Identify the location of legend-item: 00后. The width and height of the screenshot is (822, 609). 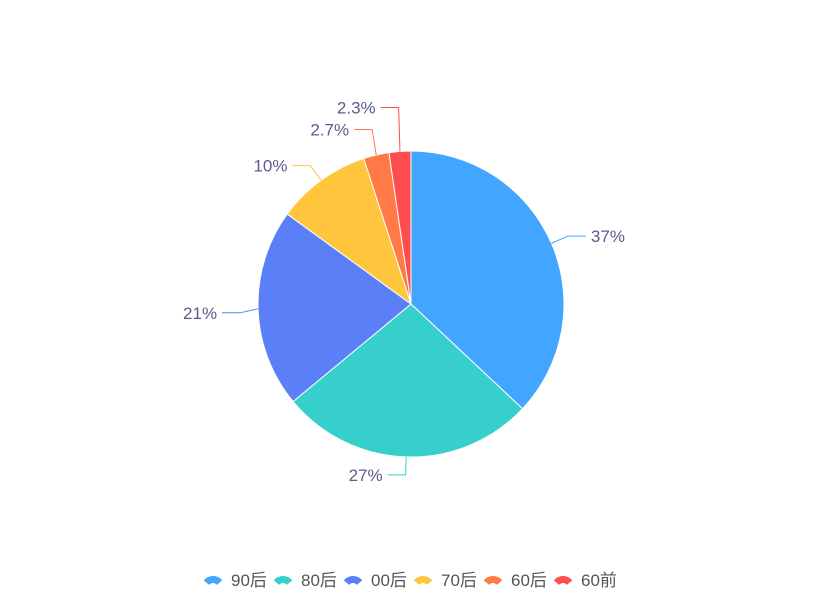
(375, 580).